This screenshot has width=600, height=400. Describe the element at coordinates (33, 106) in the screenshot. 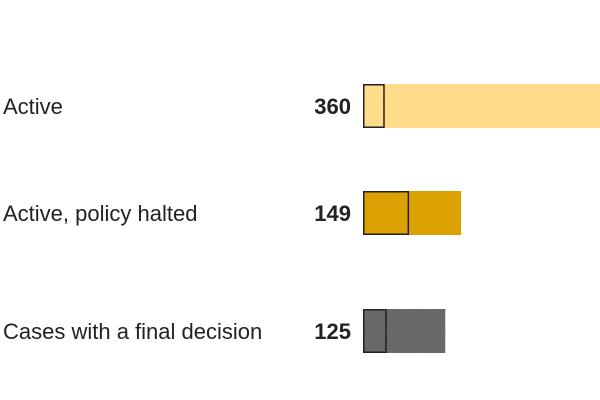

I see `category-label: Active` at that location.